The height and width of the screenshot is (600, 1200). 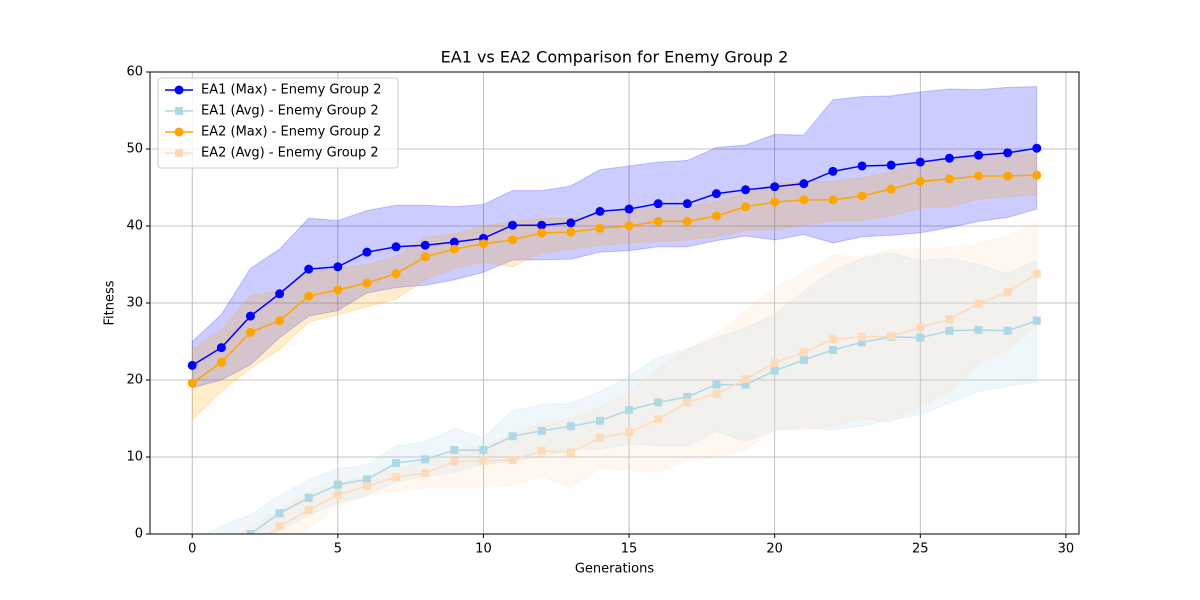 What do you see at coordinates (134, 457) in the screenshot?
I see `y-tick-label: 10` at bounding box center [134, 457].